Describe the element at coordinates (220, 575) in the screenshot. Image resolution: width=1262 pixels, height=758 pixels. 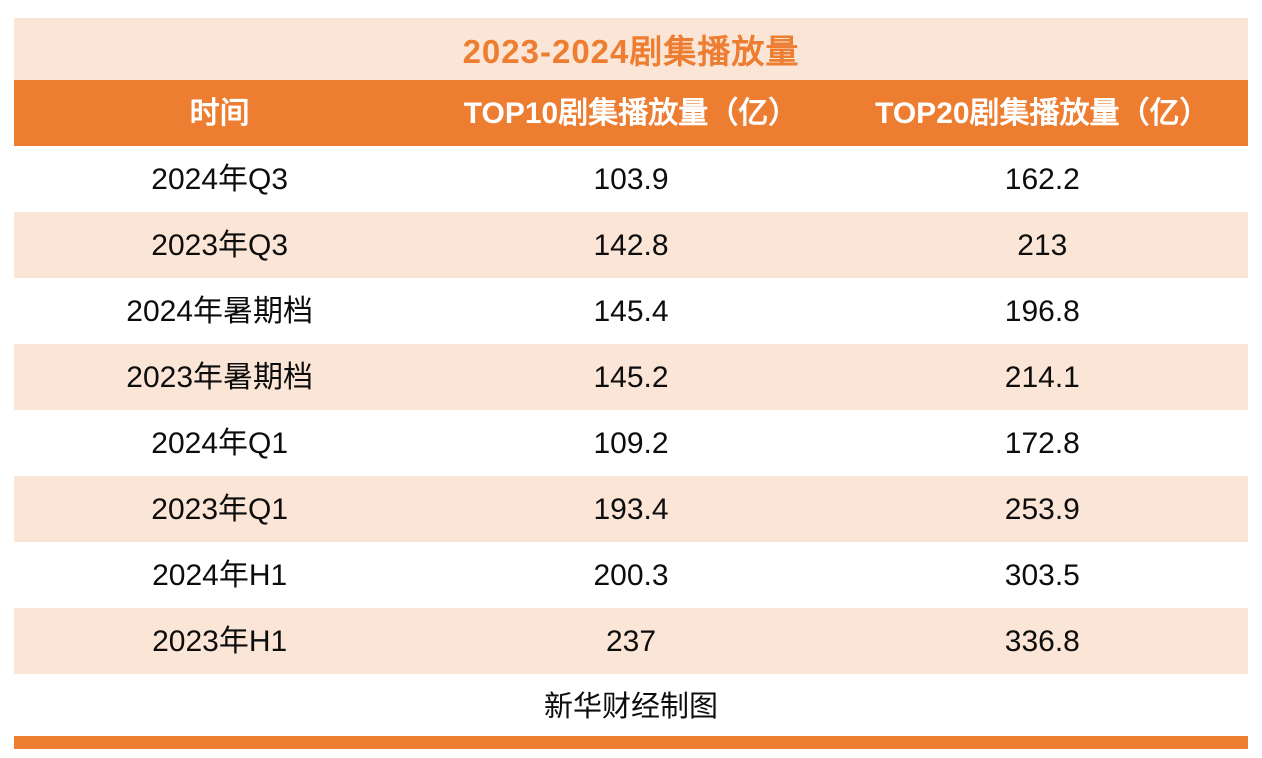
I see `cell-time: 2024年H1` at that location.